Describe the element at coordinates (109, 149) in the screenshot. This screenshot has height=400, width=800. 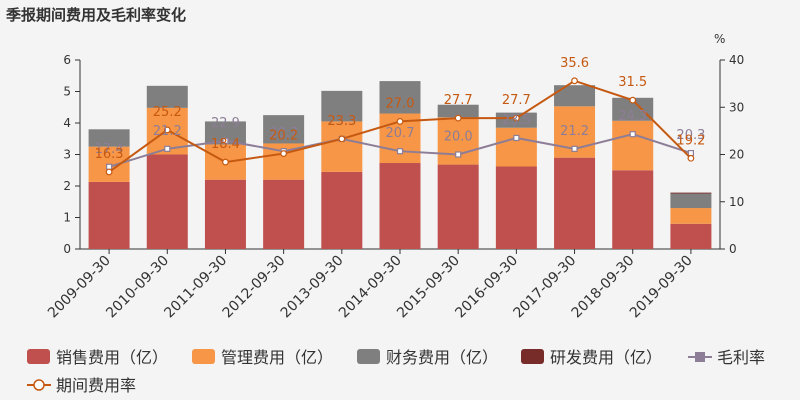
I see `data-label-0: 17.4` at that location.